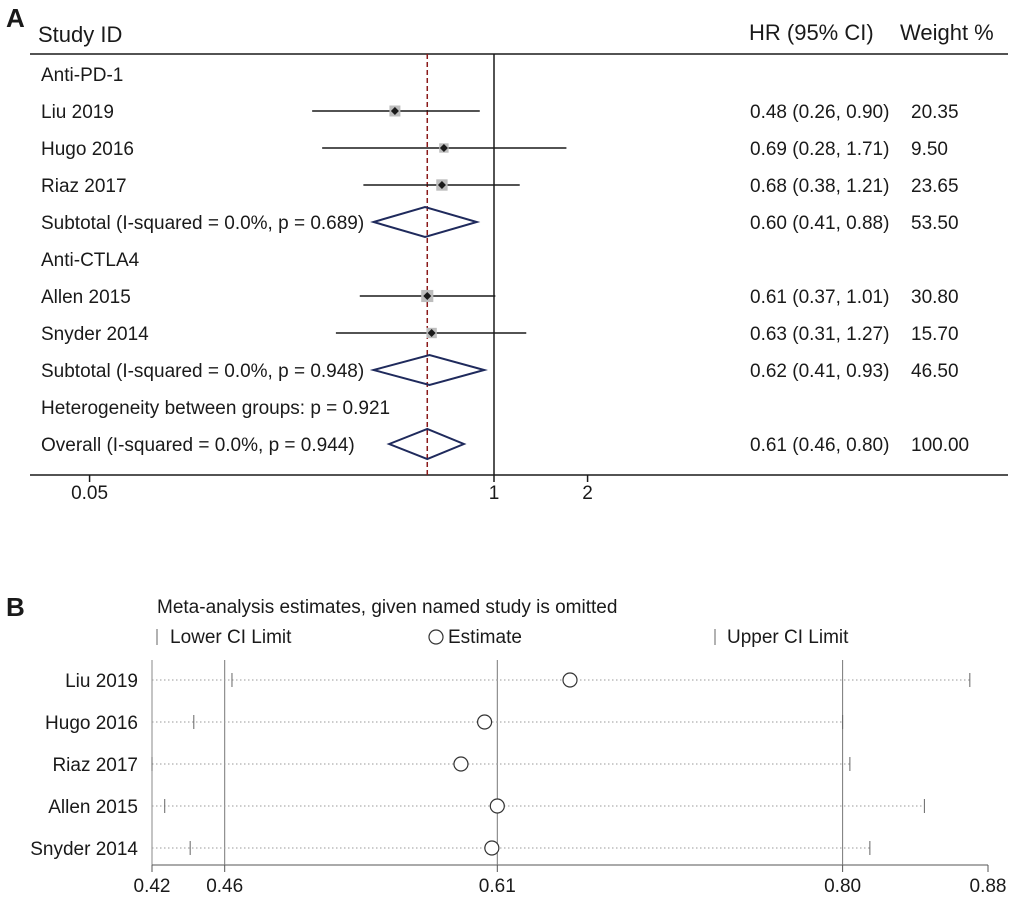 The height and width of the screenshot is (902, 1020). What do you see at coordinates (935, 223) in the screenshot?
I see `weight-value: 53.50` at bounding box center [935, 223].